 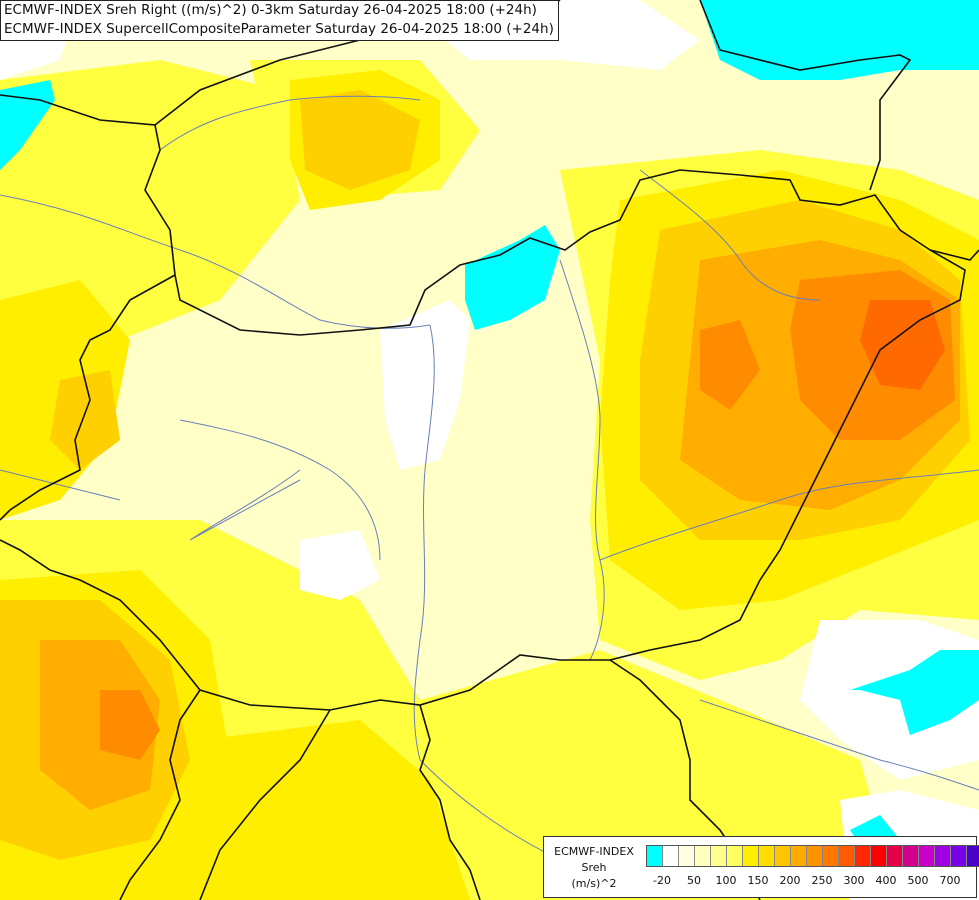 What do you see at coordinates (854, 880) in the screenshot?
I see `legend-tick-label: 300` at bounding box center [854, 880].